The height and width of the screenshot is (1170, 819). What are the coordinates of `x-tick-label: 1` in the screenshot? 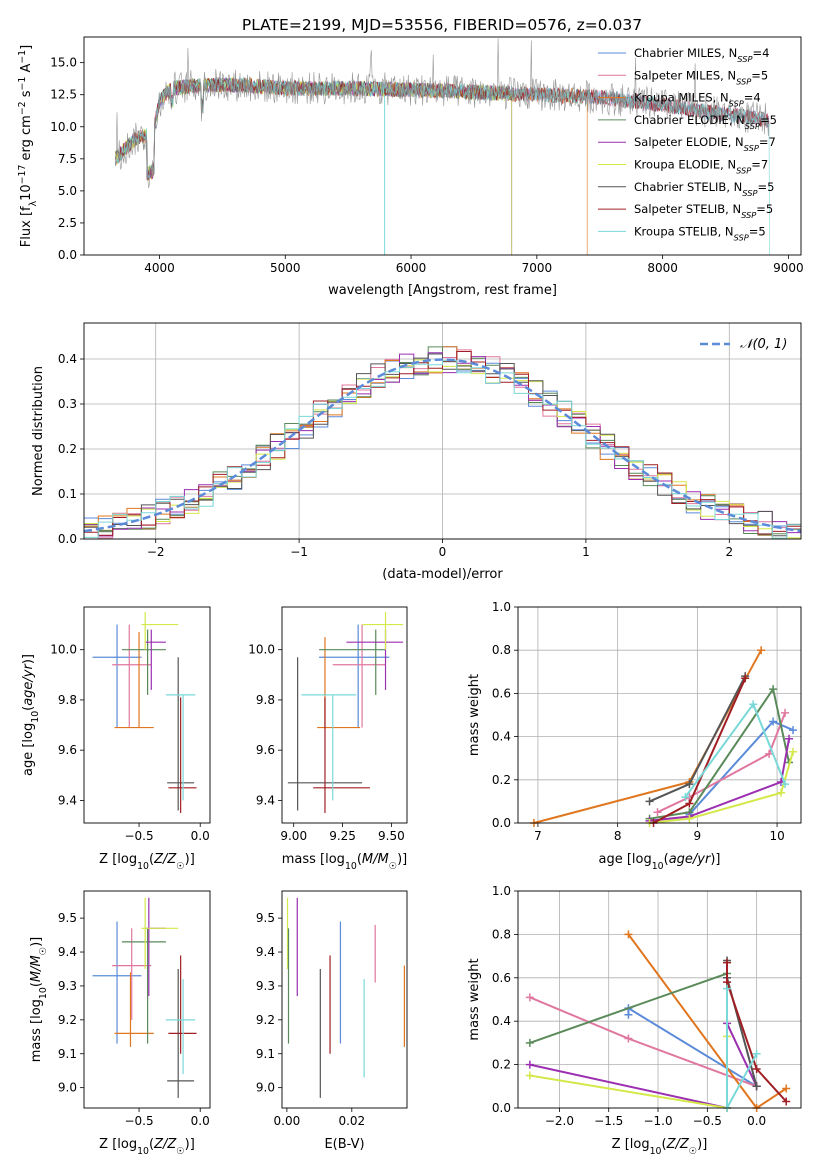 It's located at (586, 552).